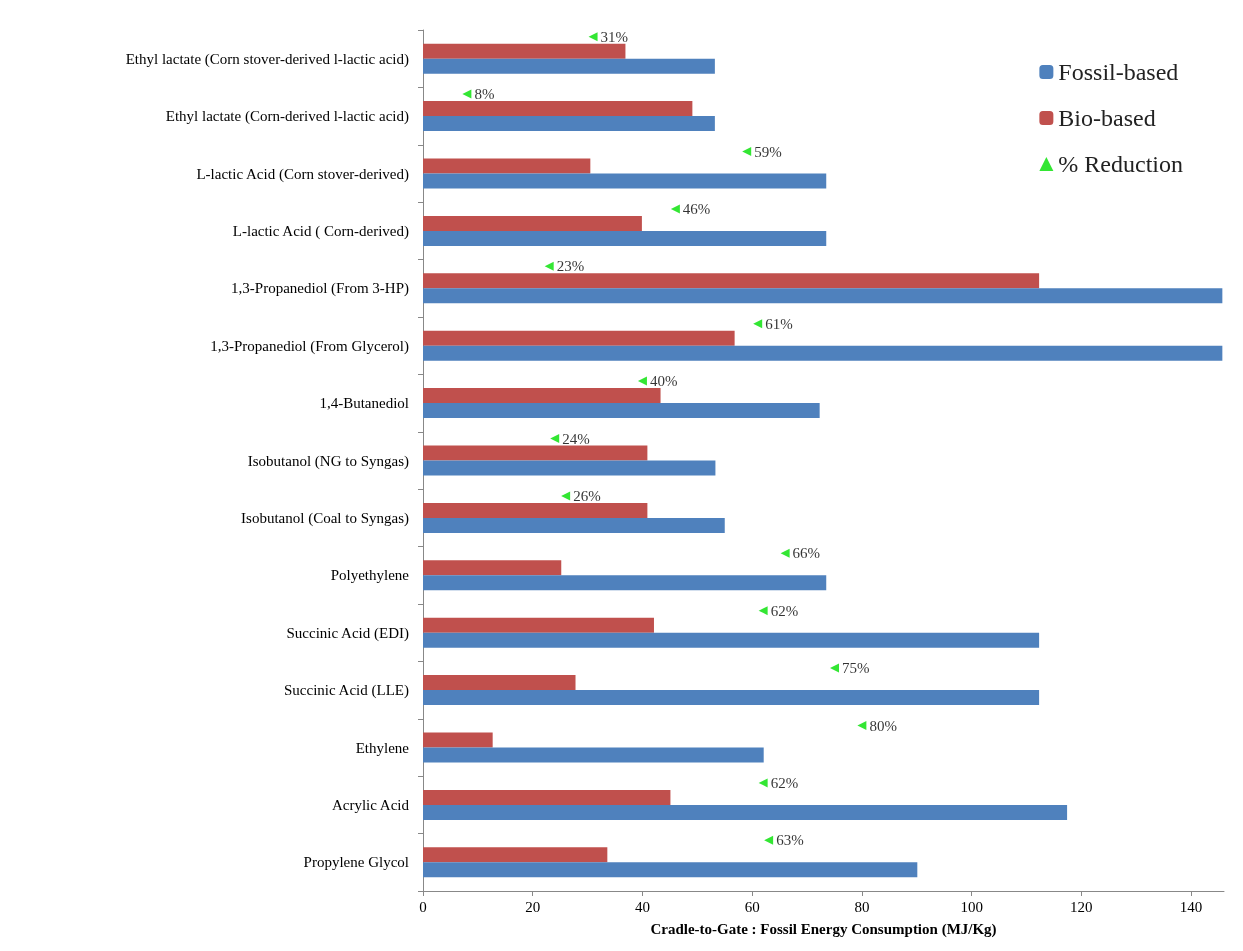 This screenshot has width=1243, height=951. I want to click on data-label: 40%, so click(663, 381).